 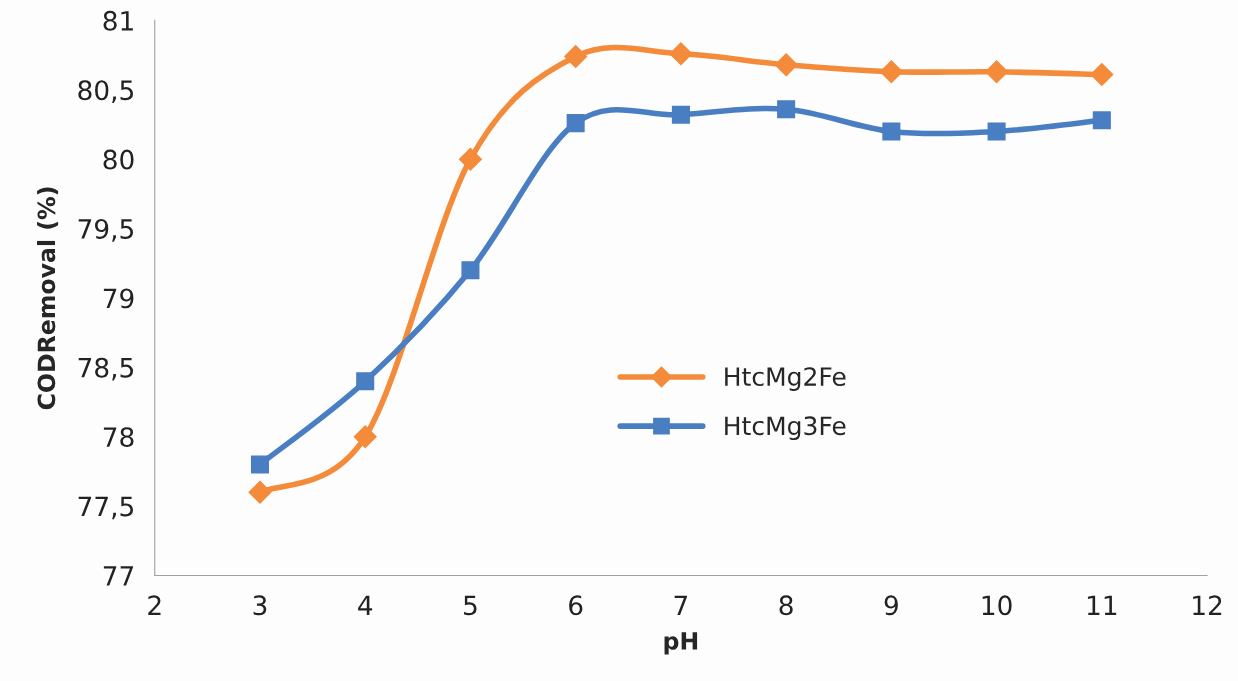 I want to click on y-axis-title: CODRemoval (%), so click(x=48, y=298).